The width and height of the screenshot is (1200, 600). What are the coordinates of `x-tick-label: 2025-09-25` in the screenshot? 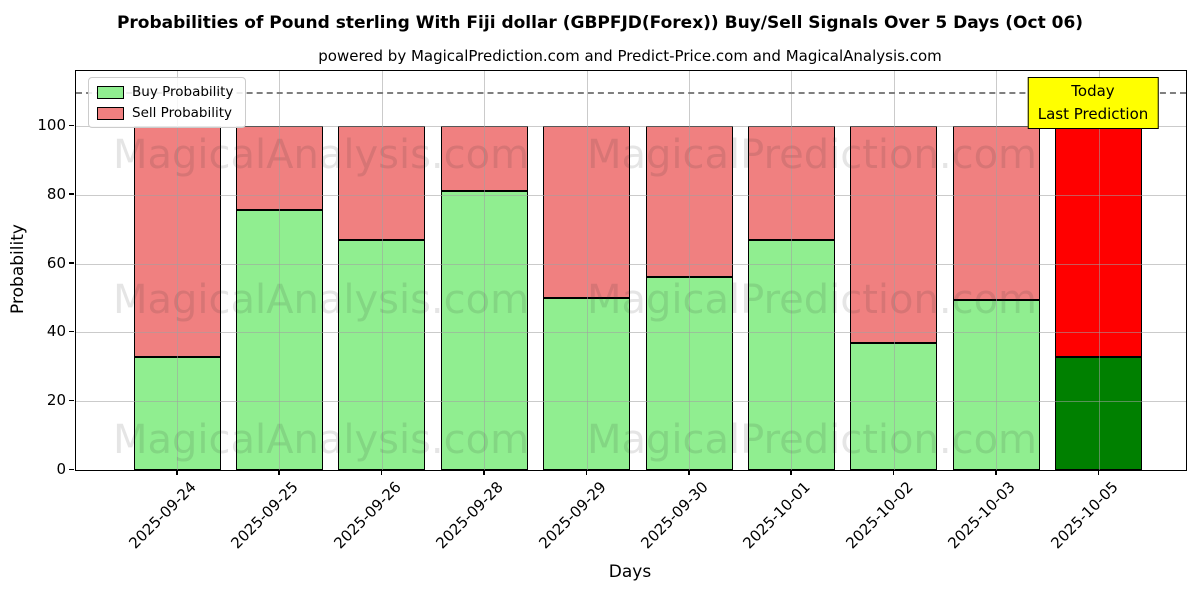 It's located at (265, 515).